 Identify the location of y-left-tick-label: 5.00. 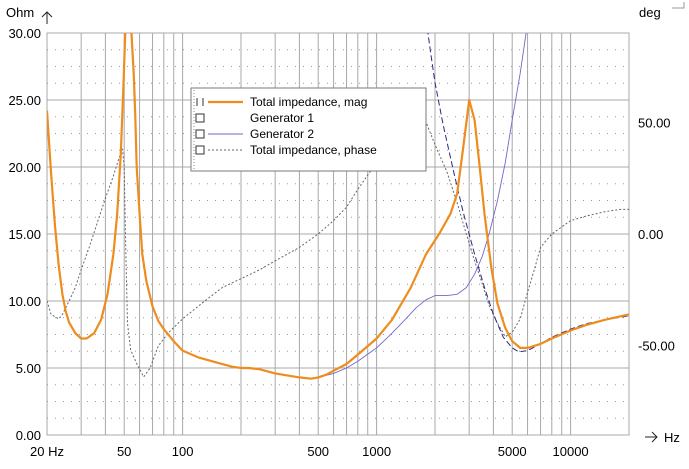
(28, 368).